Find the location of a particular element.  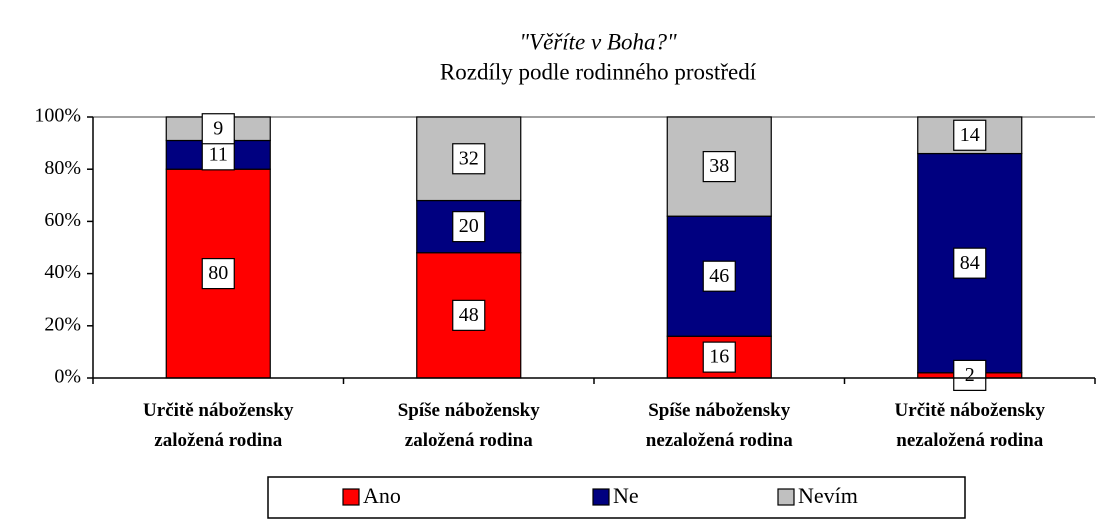

data-label: 46 is located at coordinates (719, 276).